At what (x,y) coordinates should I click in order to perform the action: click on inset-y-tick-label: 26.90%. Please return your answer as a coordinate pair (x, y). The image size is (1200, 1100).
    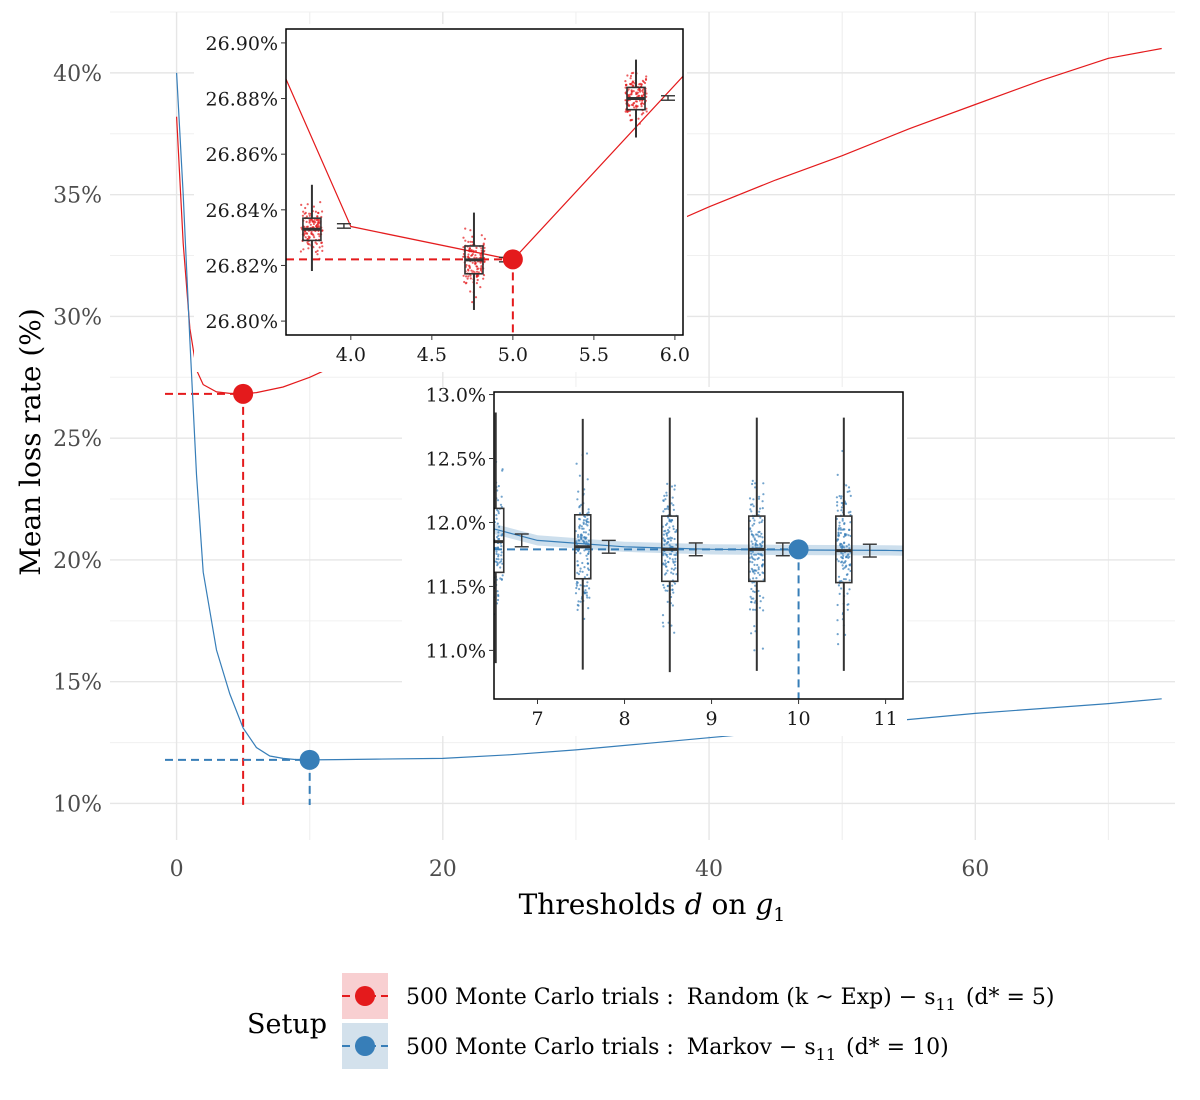
    Looking at the image, I should click on (242, 44).